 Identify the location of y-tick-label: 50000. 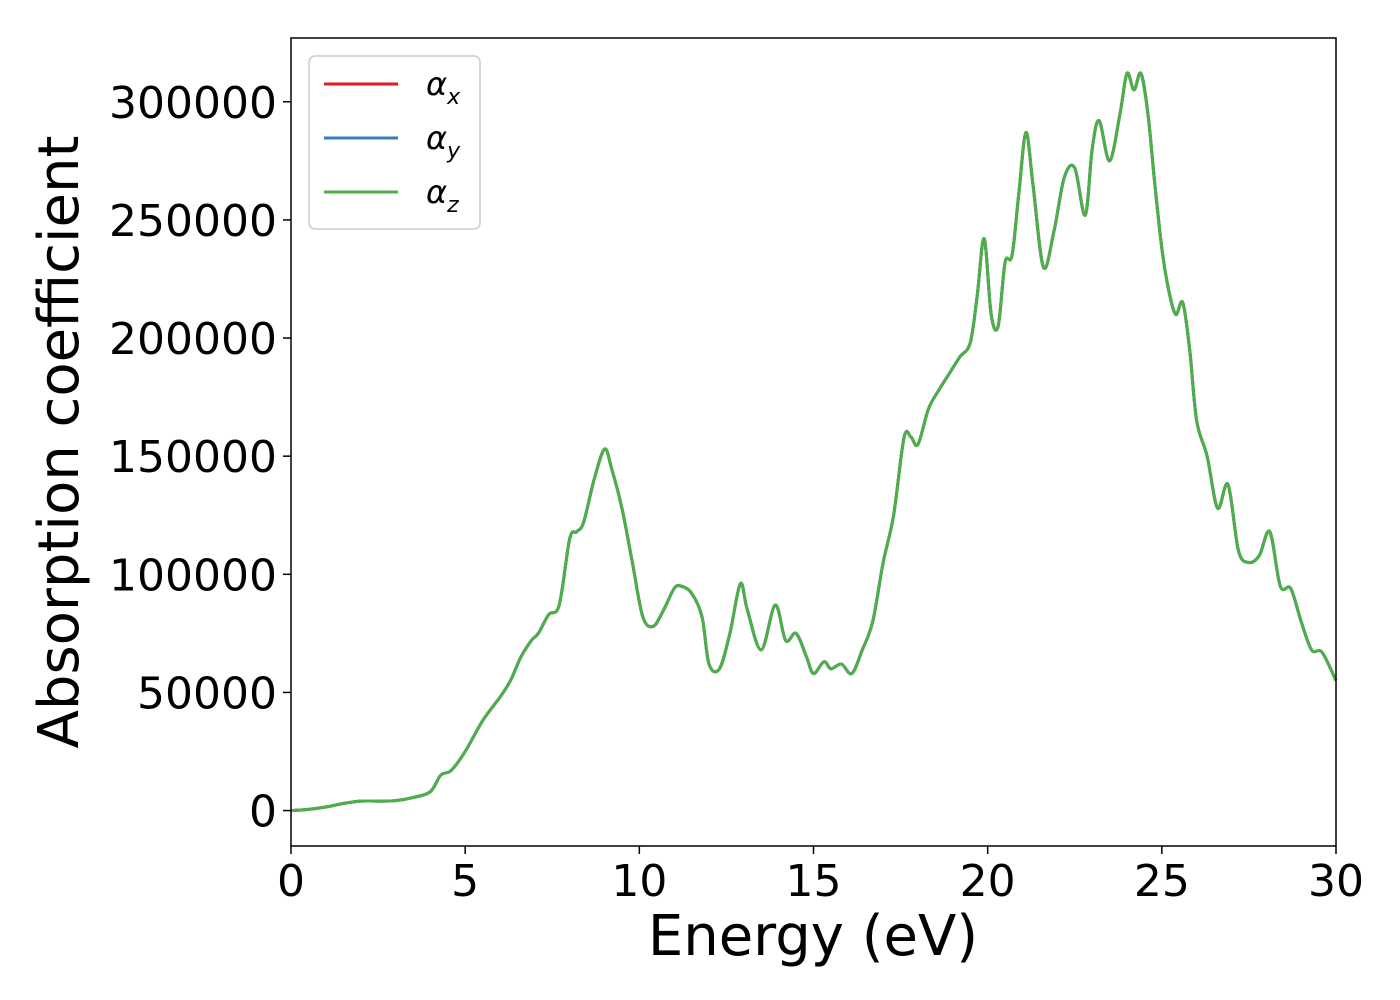
(207, 693).